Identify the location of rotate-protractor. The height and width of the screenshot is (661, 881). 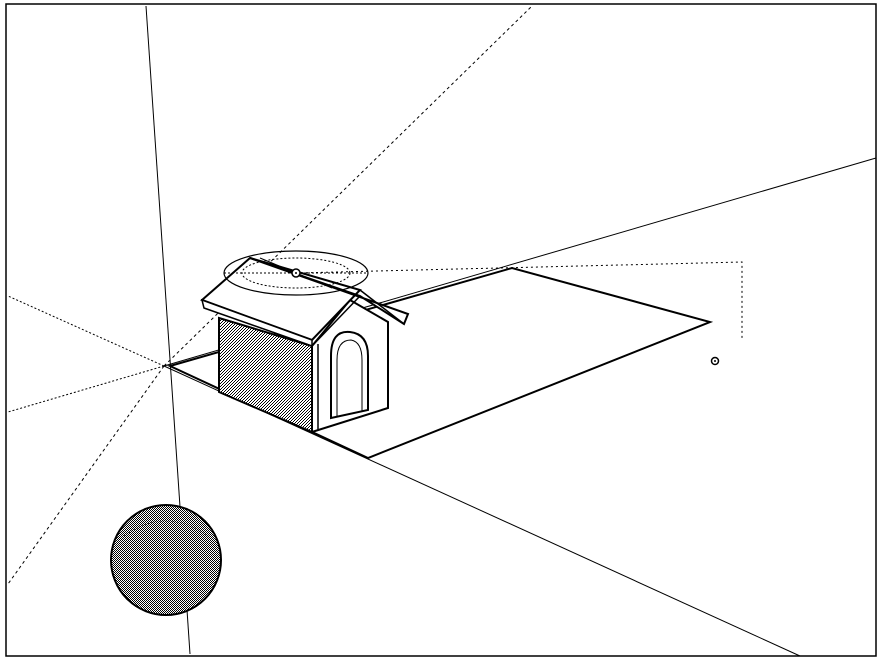
(296, 273).